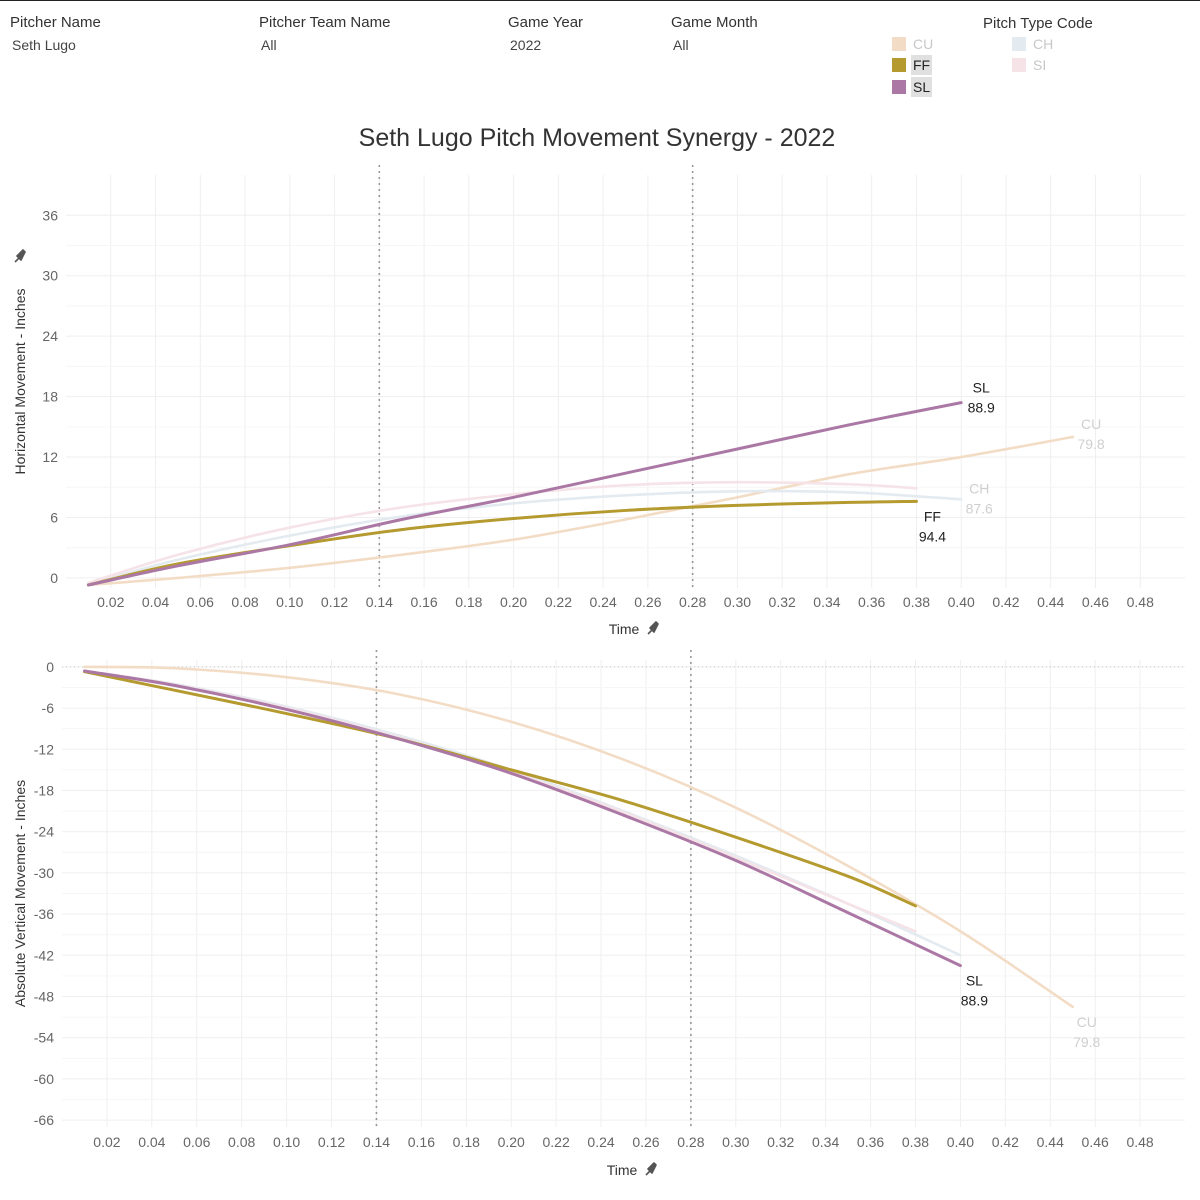  Describe the element at coordinates (916, 602) in the screenshot. I see `x-tick-label: 0.38` at that location.